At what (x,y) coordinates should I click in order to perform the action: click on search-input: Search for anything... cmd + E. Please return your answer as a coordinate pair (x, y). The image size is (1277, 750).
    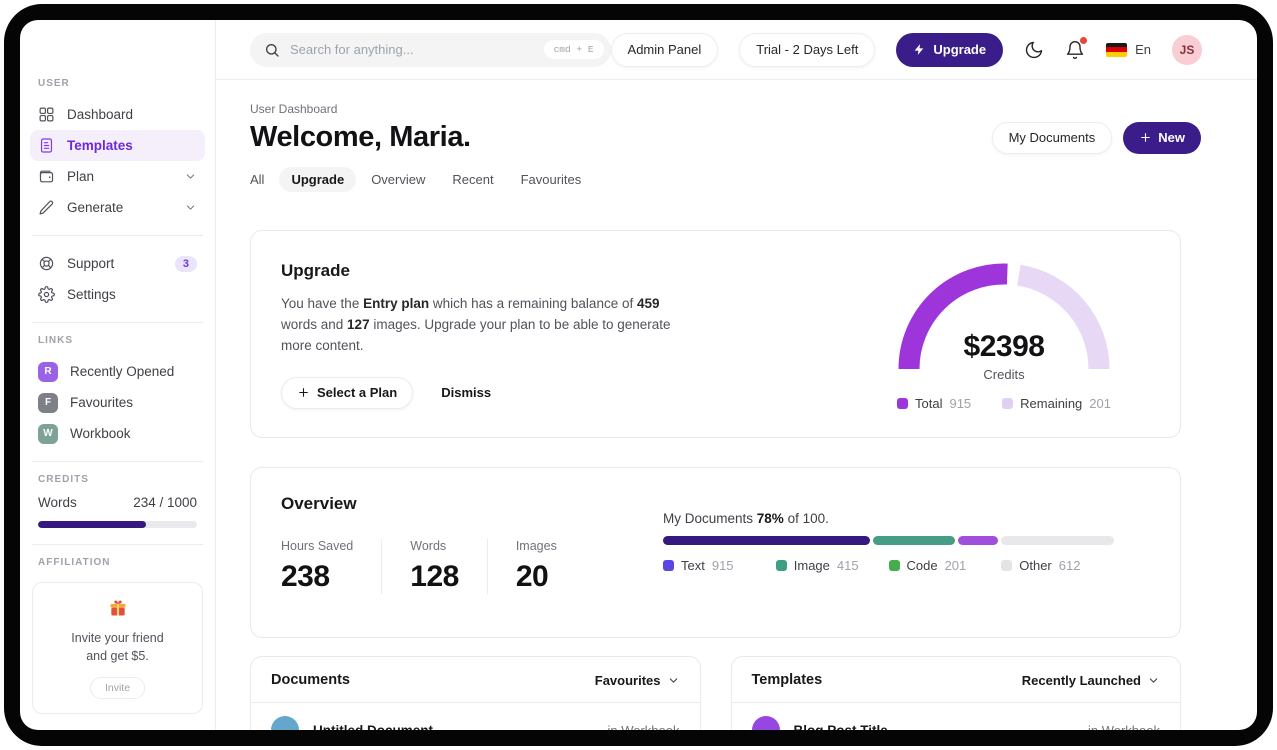
    Looking at the image, I should click on (430, 49).